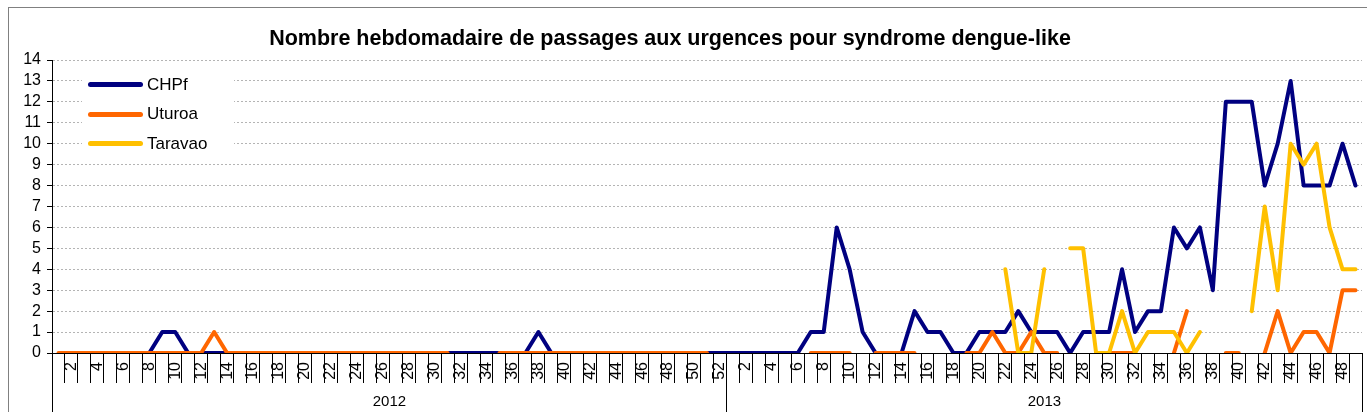 This screenshot has width=1367, height=412. What do you see at coordinates (670, 38) in the screenshot?
I see `chart-title: Nombre hebdomadaire de passages aux urgences pour syndrome dengue-like` at bounding box center [670, 38].